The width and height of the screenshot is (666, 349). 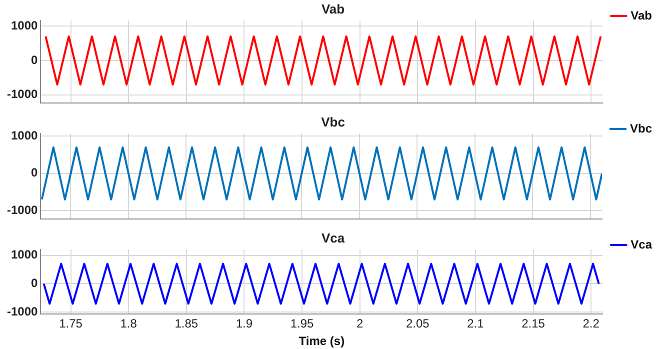 I want to click on x-tick-label: 1.95, so click(x=302, y=323).